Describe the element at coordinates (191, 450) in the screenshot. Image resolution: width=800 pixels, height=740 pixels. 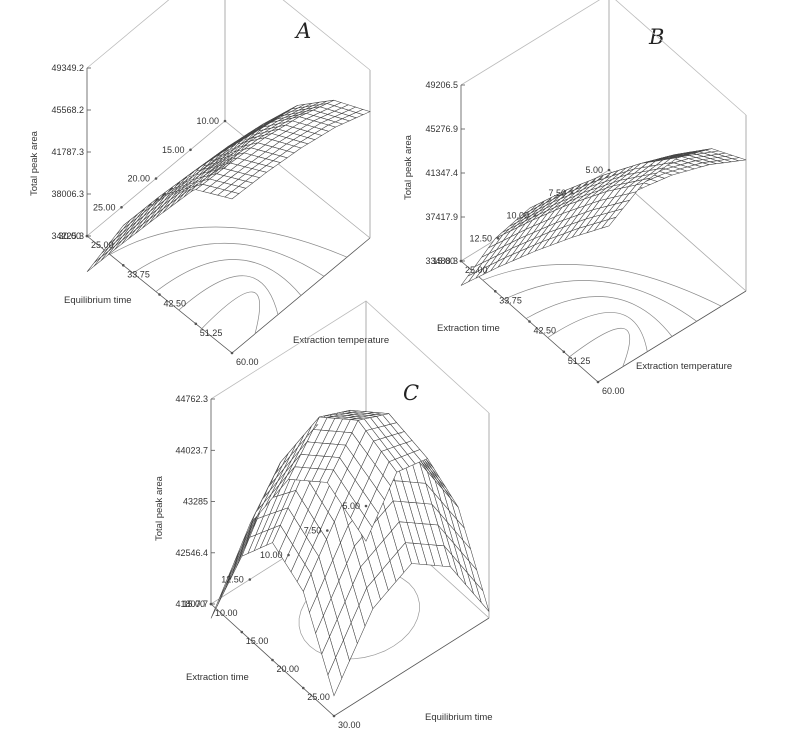
I see `z-tick-label-c: 44023.7` at that location.